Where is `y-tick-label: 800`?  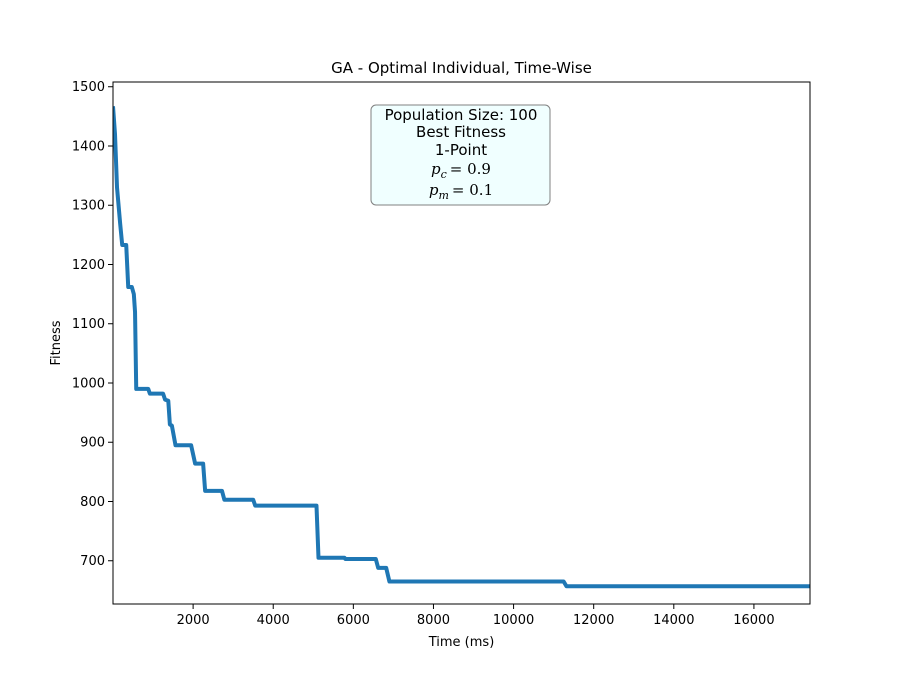
y-tick-label: 800 is located at coordinates (92, 502).